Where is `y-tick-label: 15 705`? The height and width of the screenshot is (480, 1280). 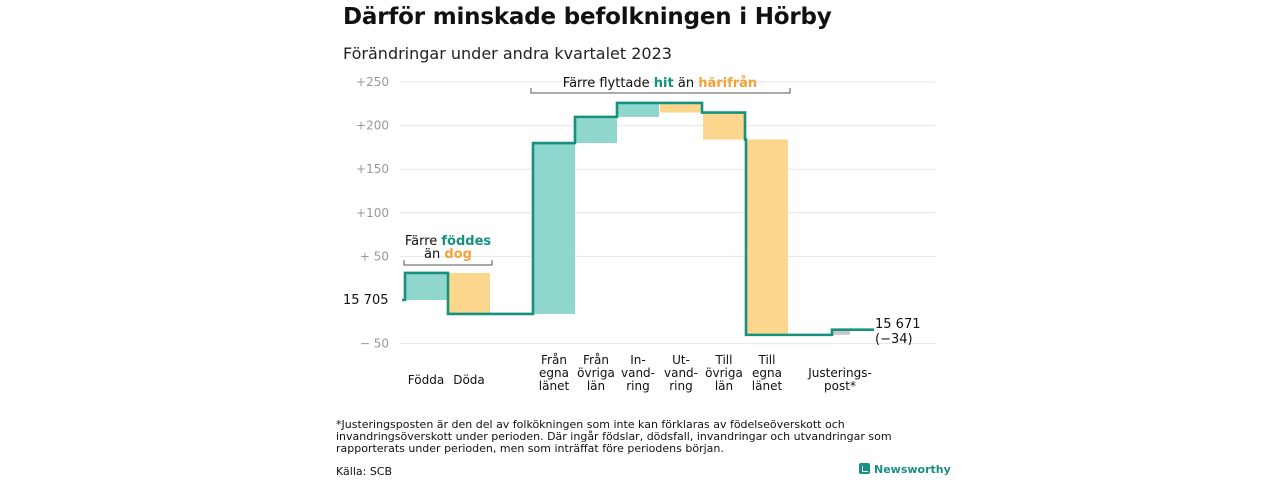 y-tick-label: 15 705 is located at coordinates (366, 300).